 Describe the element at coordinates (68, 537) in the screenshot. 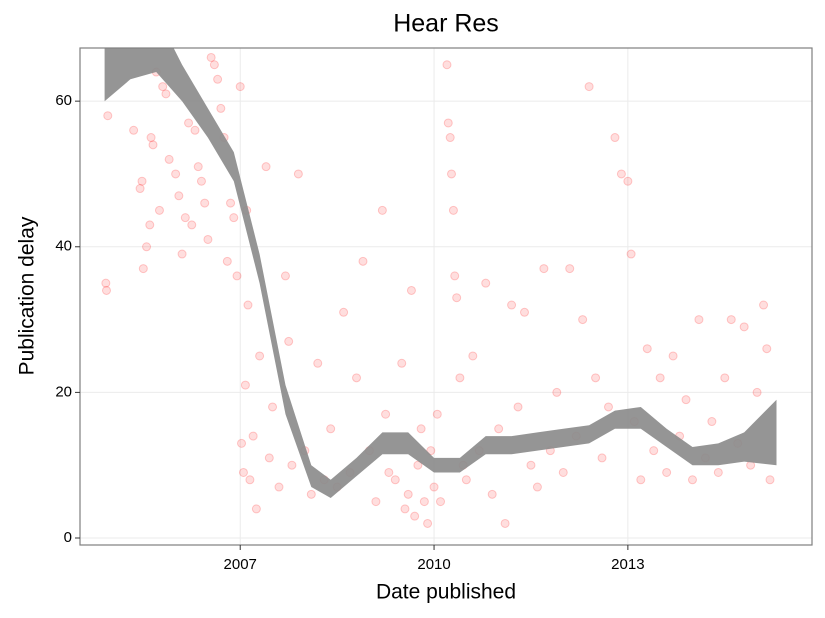

I see `y-tick-label: 0` at that location.